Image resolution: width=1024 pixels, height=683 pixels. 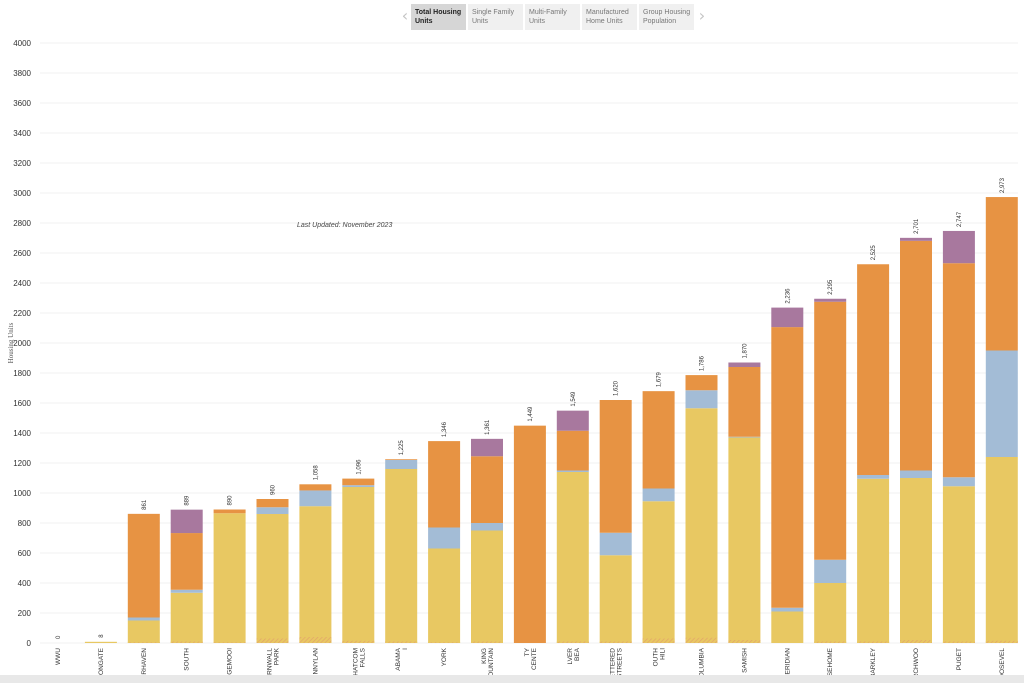 What do you see at coordinates (577, 654) in the screenshot?
I see `x-tick-label-line: BEA` at bounding box center [577, 654].